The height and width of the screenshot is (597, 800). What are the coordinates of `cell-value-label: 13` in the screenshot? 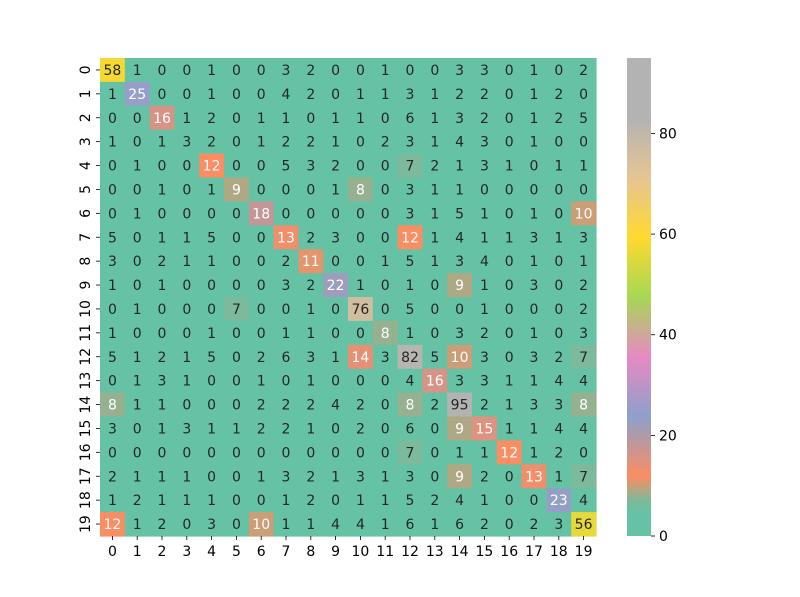 It's located at (534, 477).